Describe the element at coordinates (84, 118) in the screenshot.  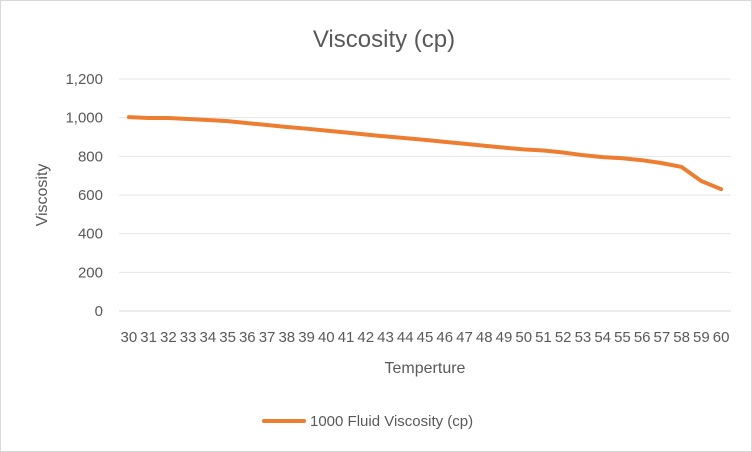
I see `y-tick-label: 1,000` at that location.